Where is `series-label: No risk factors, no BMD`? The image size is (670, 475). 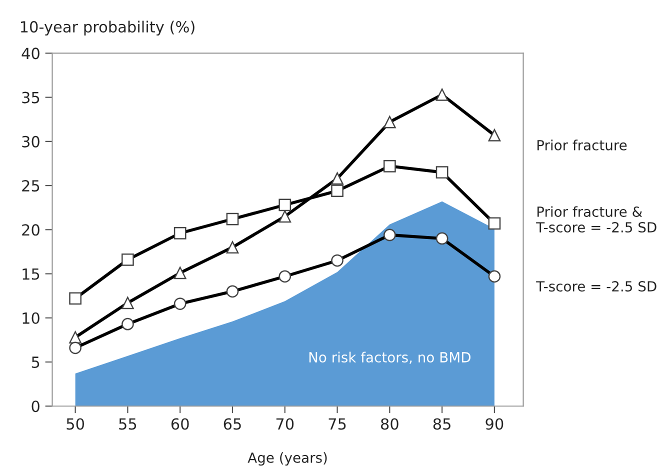
series-label: No risk factors, no BMD is located at coordinates (389, 358).